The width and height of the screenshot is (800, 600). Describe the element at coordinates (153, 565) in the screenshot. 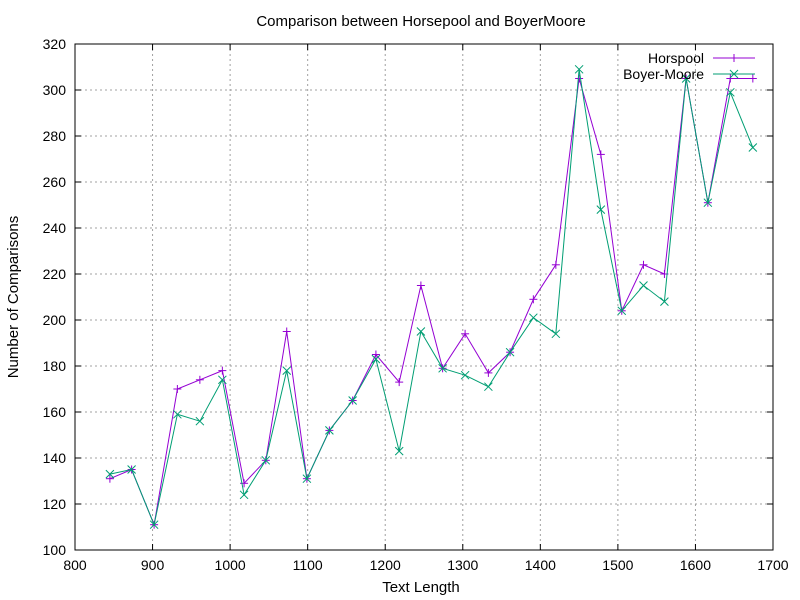

I see `x-tick-label: 900` at that location.